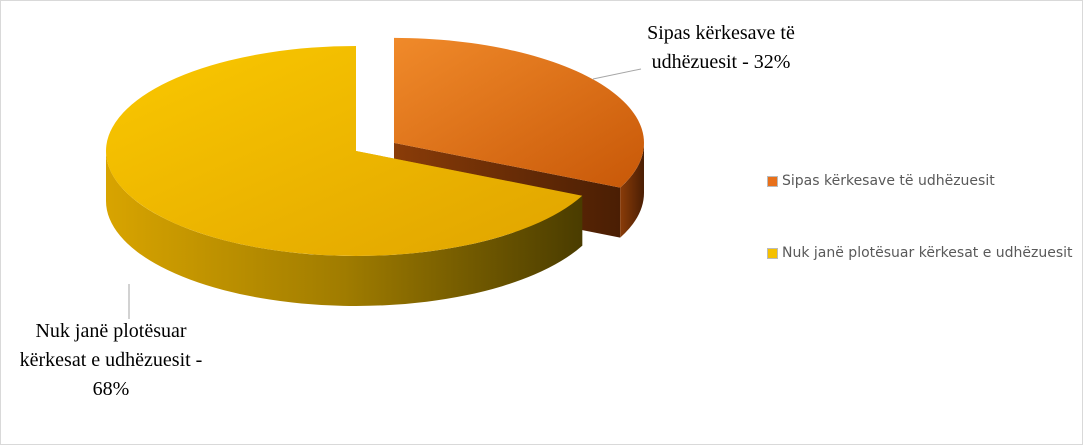 Image resolution: width=1083 pixels, height=445 pixels. What do you see at coordinates (518, 112) in the screenshot?
I see `slice` at bounding box center [518, 112].